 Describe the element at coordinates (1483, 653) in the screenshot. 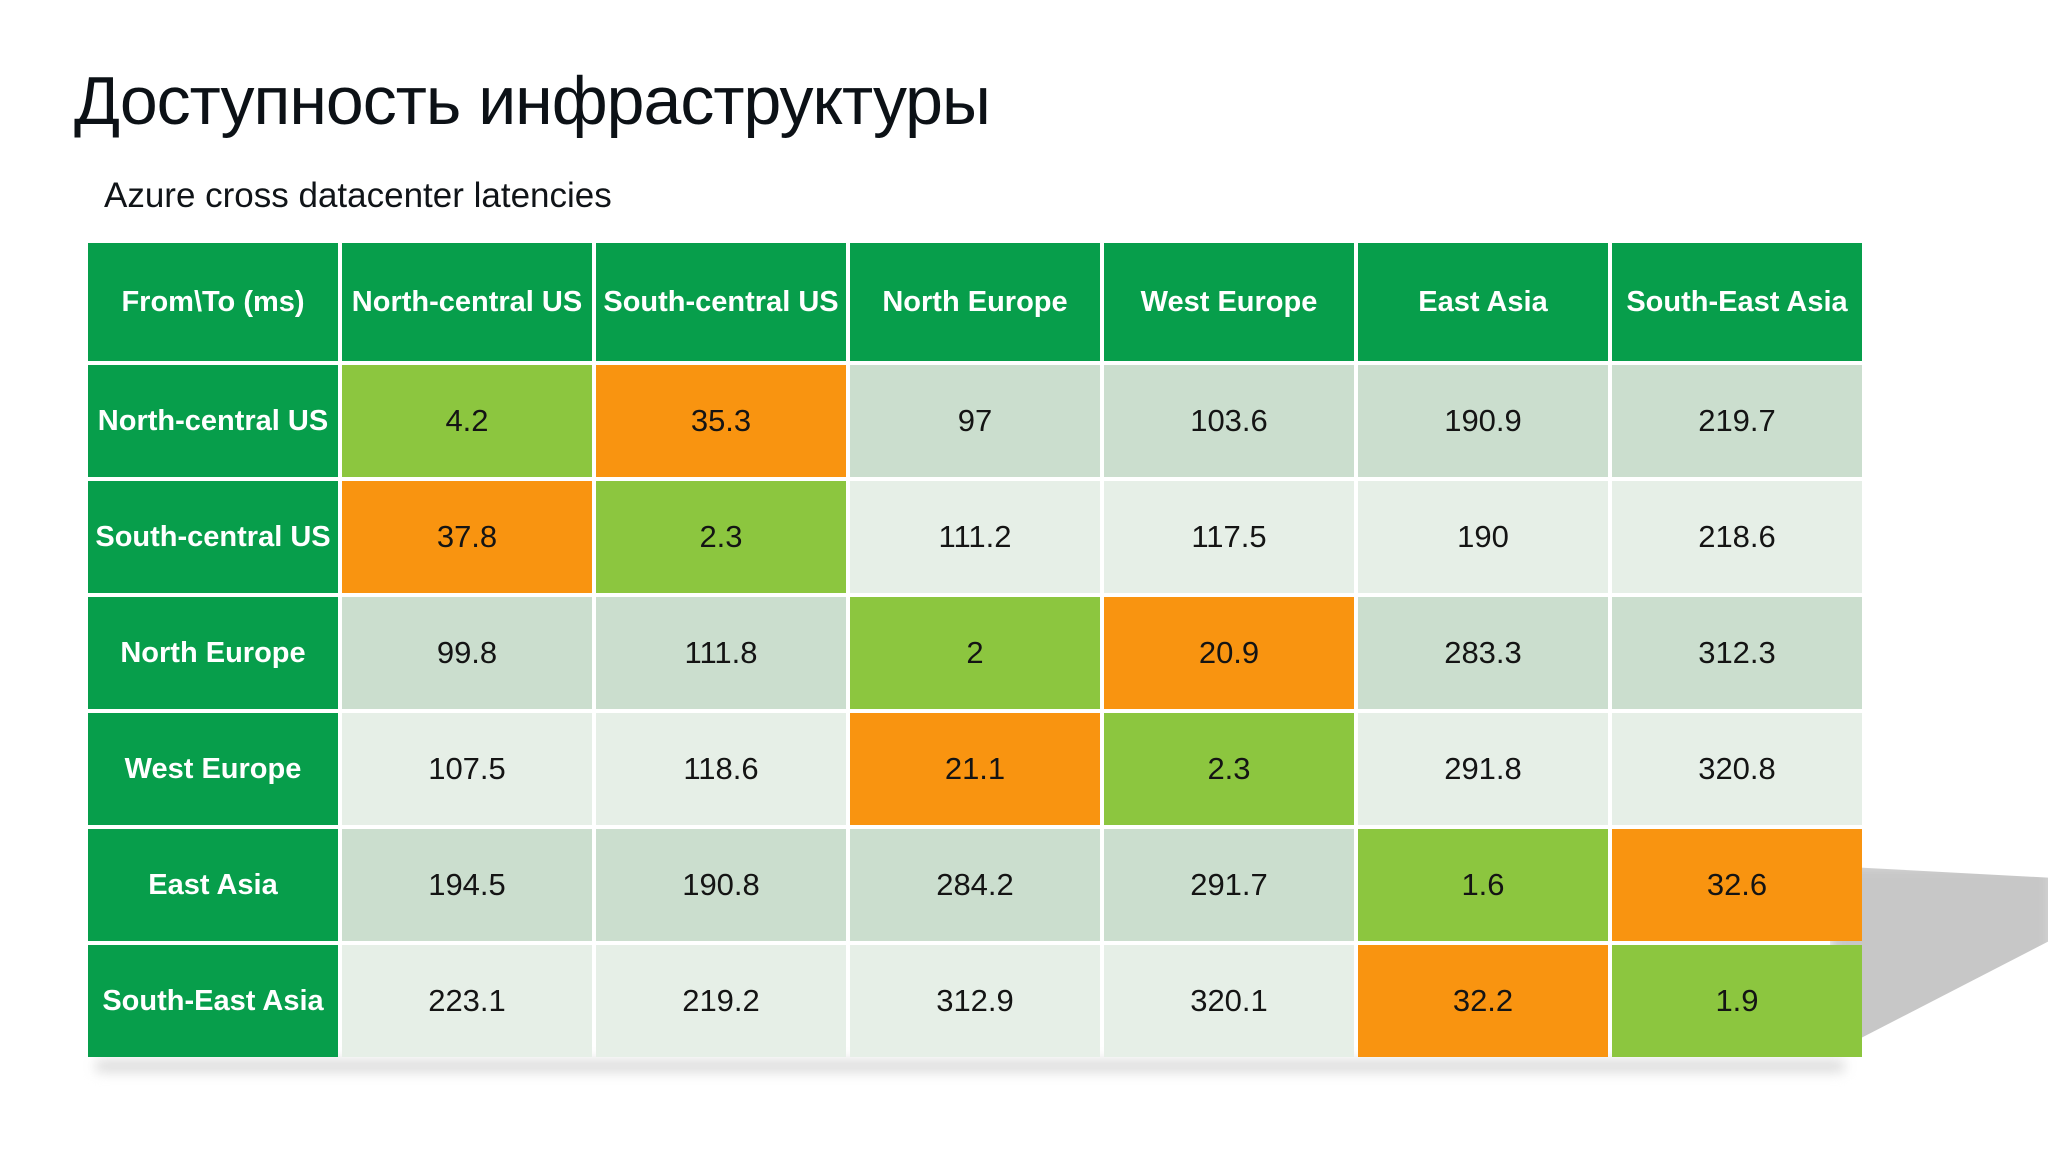

I see `latency-cell: 283.3` at that location.